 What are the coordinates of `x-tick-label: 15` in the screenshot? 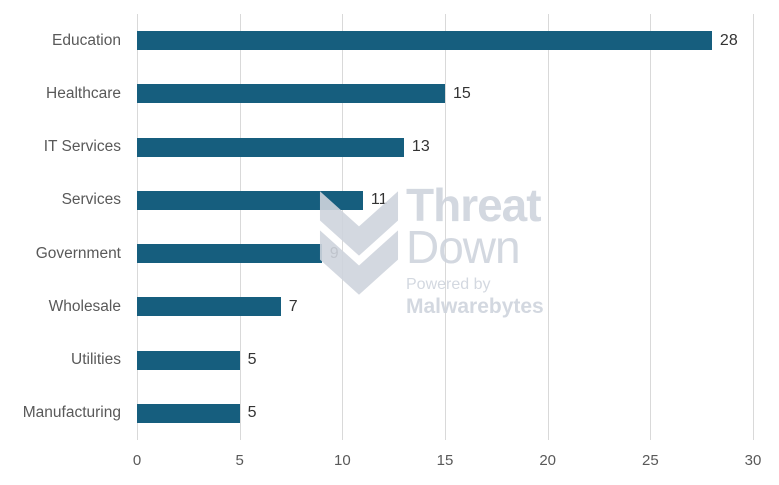 It's located at (445, 460).